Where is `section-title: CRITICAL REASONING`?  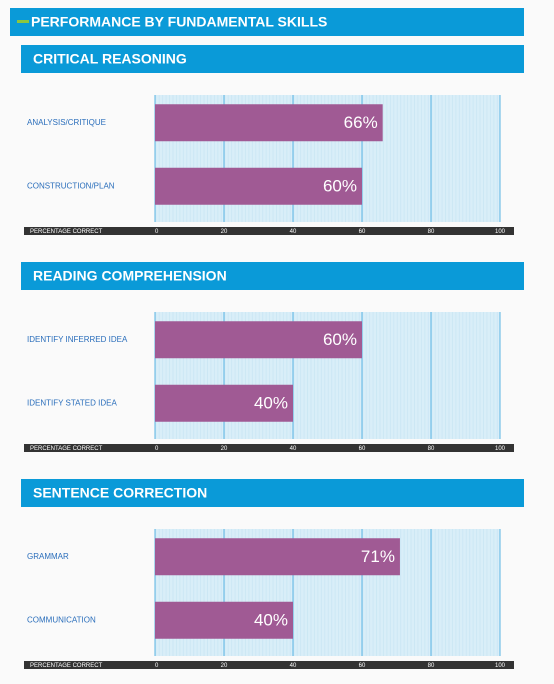 section-title: CRITICAL REASONING is located at coordinates (110, 59).